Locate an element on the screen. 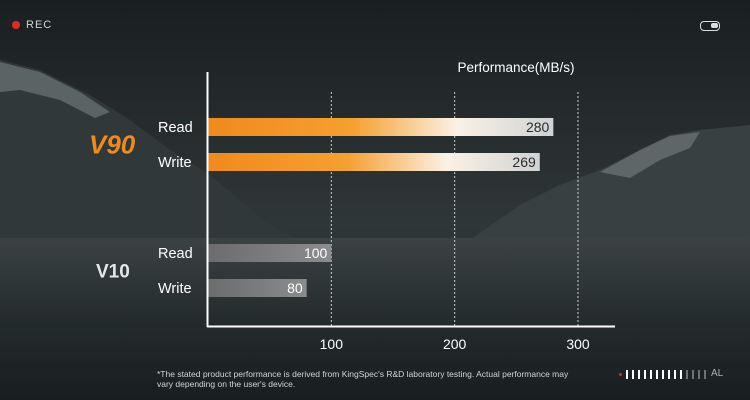  record-dot-icon is located at coordinates (16, 25).